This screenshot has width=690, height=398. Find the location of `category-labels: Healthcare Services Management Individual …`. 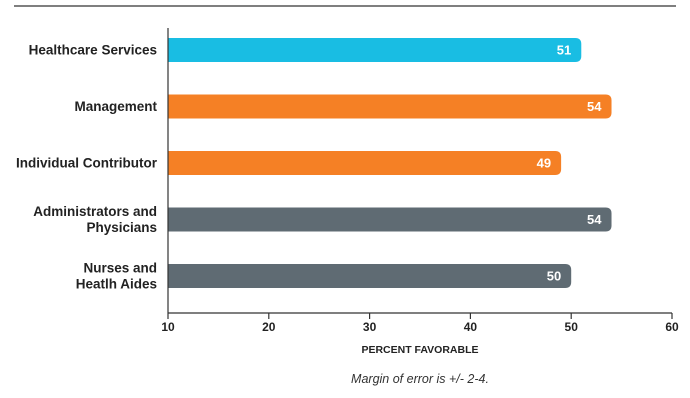

category-labels: Healthcare Services Management Individual … is located at coordinates (87, 167).